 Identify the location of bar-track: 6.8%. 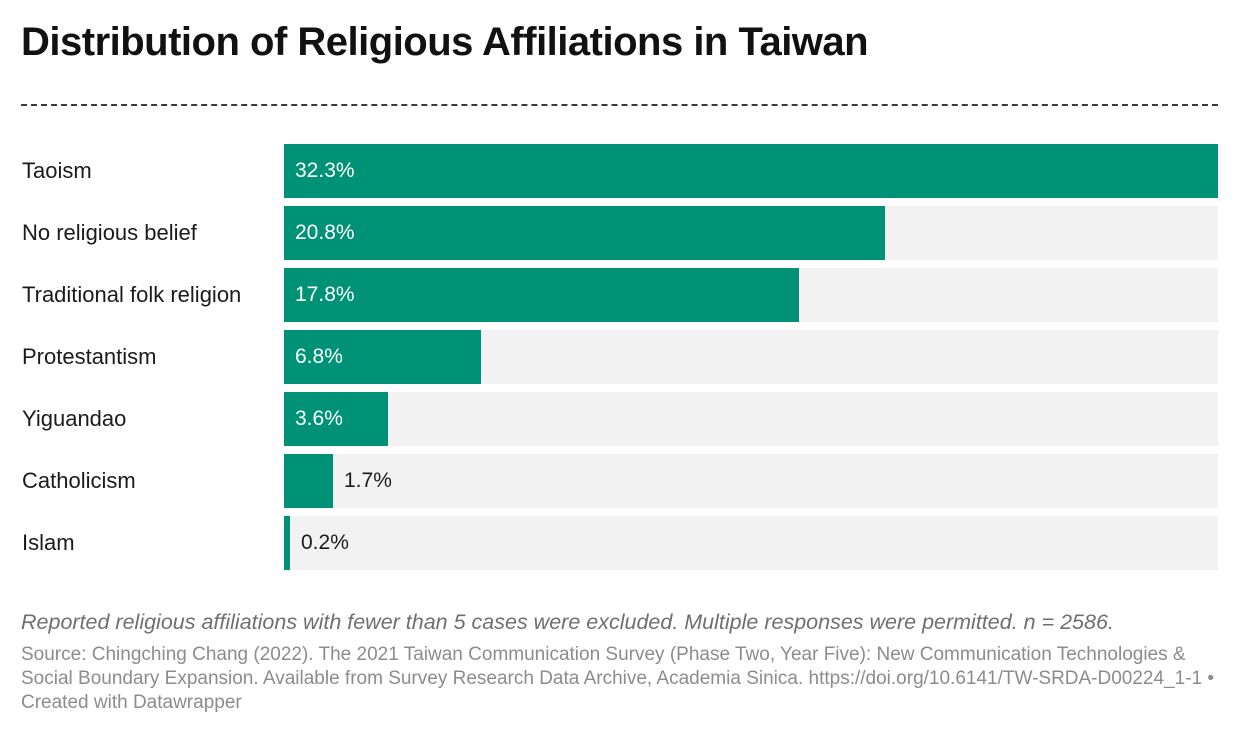
(751, 357).